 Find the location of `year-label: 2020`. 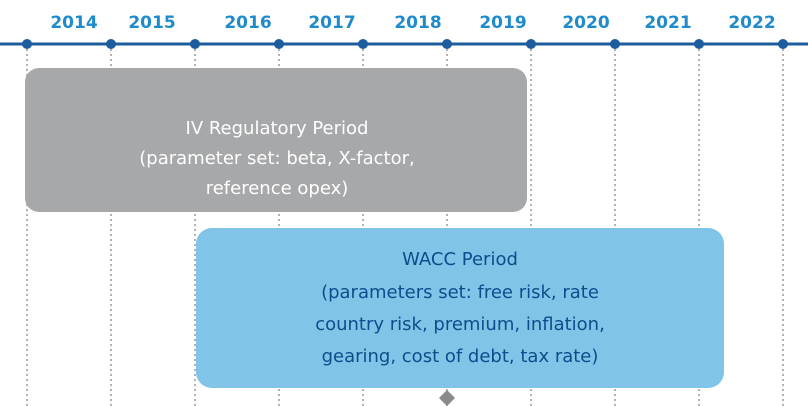

year-label: 2020 is located at coordinates (585, 23).